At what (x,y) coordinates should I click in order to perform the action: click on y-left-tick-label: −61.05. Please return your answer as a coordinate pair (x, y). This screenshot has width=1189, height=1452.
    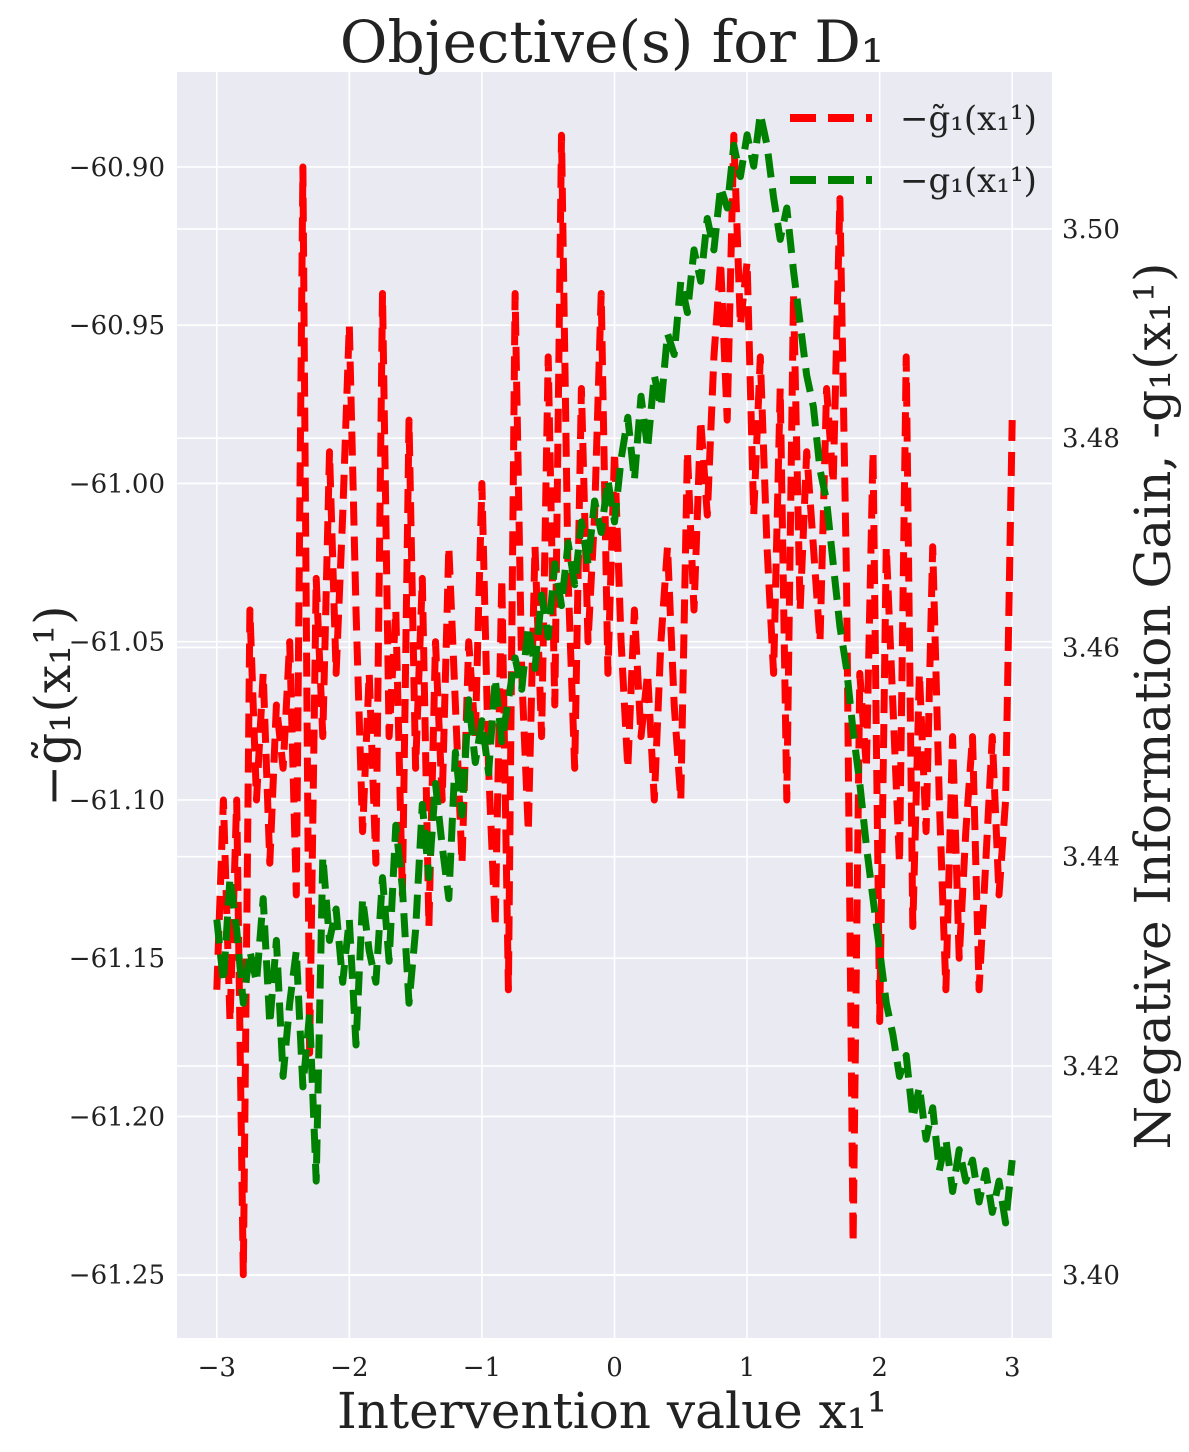
    Looking at the image, I should click on (117, 643).